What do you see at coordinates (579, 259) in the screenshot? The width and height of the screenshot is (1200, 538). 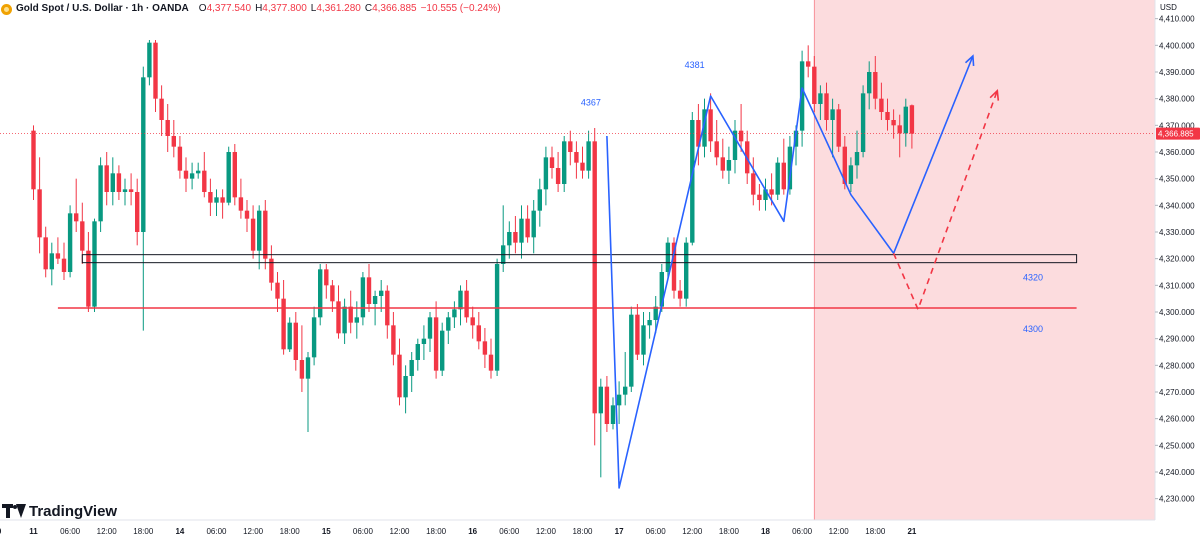 I see `support-zone-box` at bounding box center [579, 259].